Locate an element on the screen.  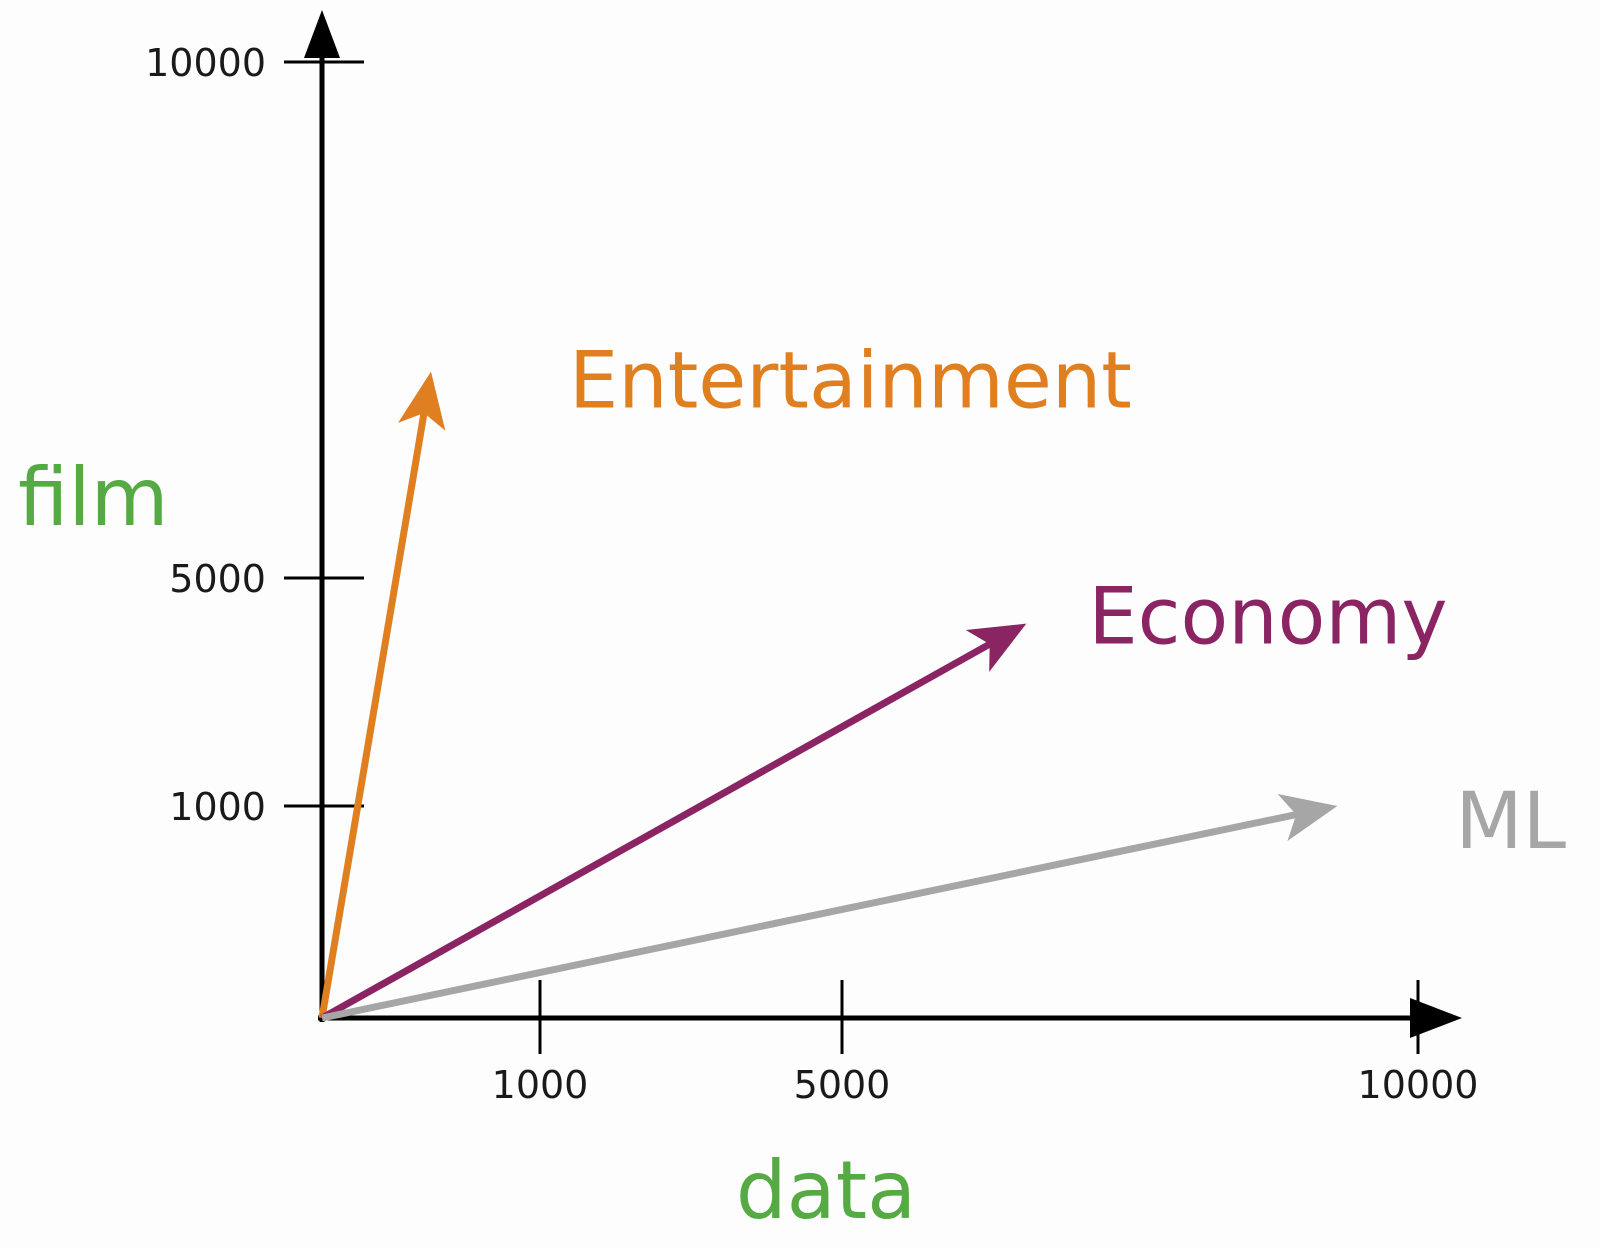
vector-label-economy: Economy is located at coordinates (1267, 618).